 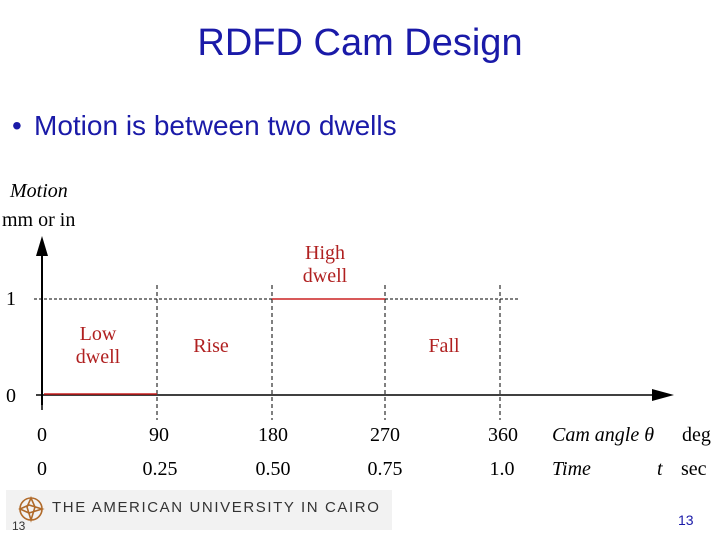 I want to click on y-tick-zero: 0, so click(x=11, y=396).